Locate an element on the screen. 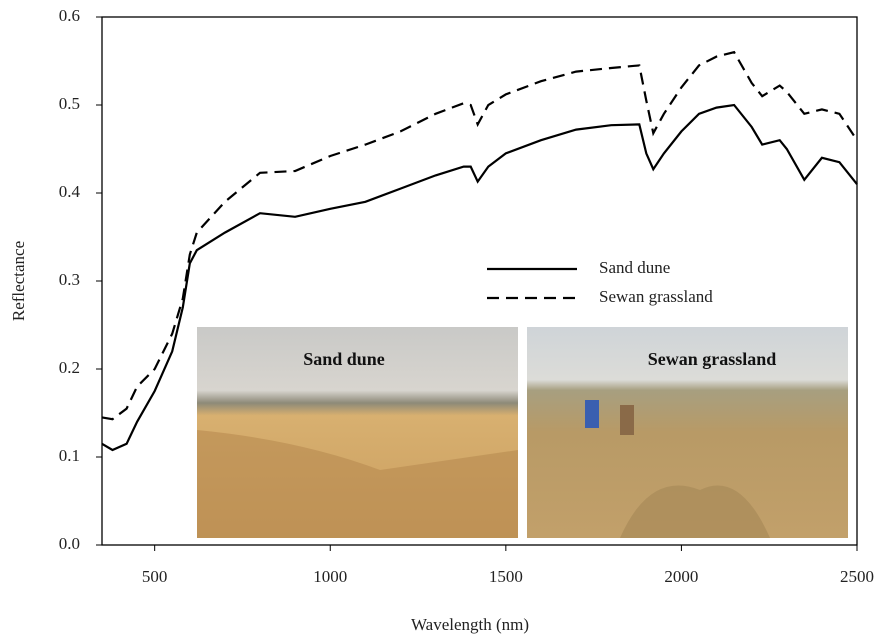 This screenshot has height=641, width=882. dune-shadow is located at coordinates (357, 484).